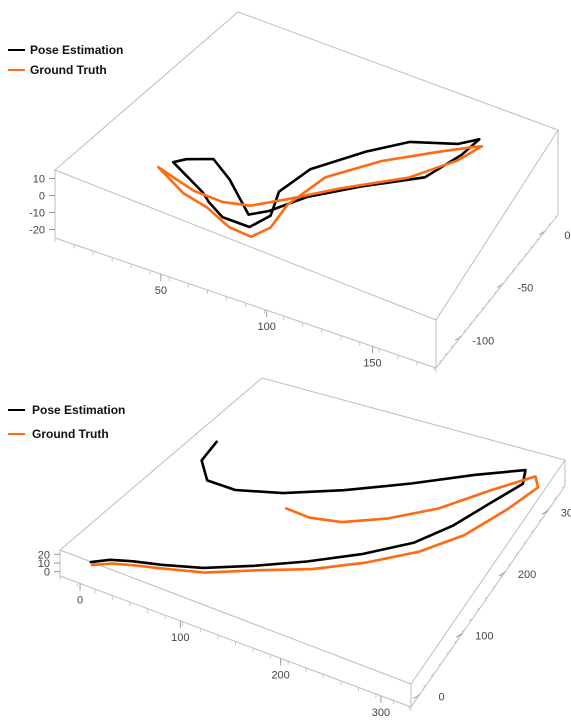 Image resolution: width=571 pixels, height=724 pixels. I want to click on z-tick-label: -20, so click(37, 231).